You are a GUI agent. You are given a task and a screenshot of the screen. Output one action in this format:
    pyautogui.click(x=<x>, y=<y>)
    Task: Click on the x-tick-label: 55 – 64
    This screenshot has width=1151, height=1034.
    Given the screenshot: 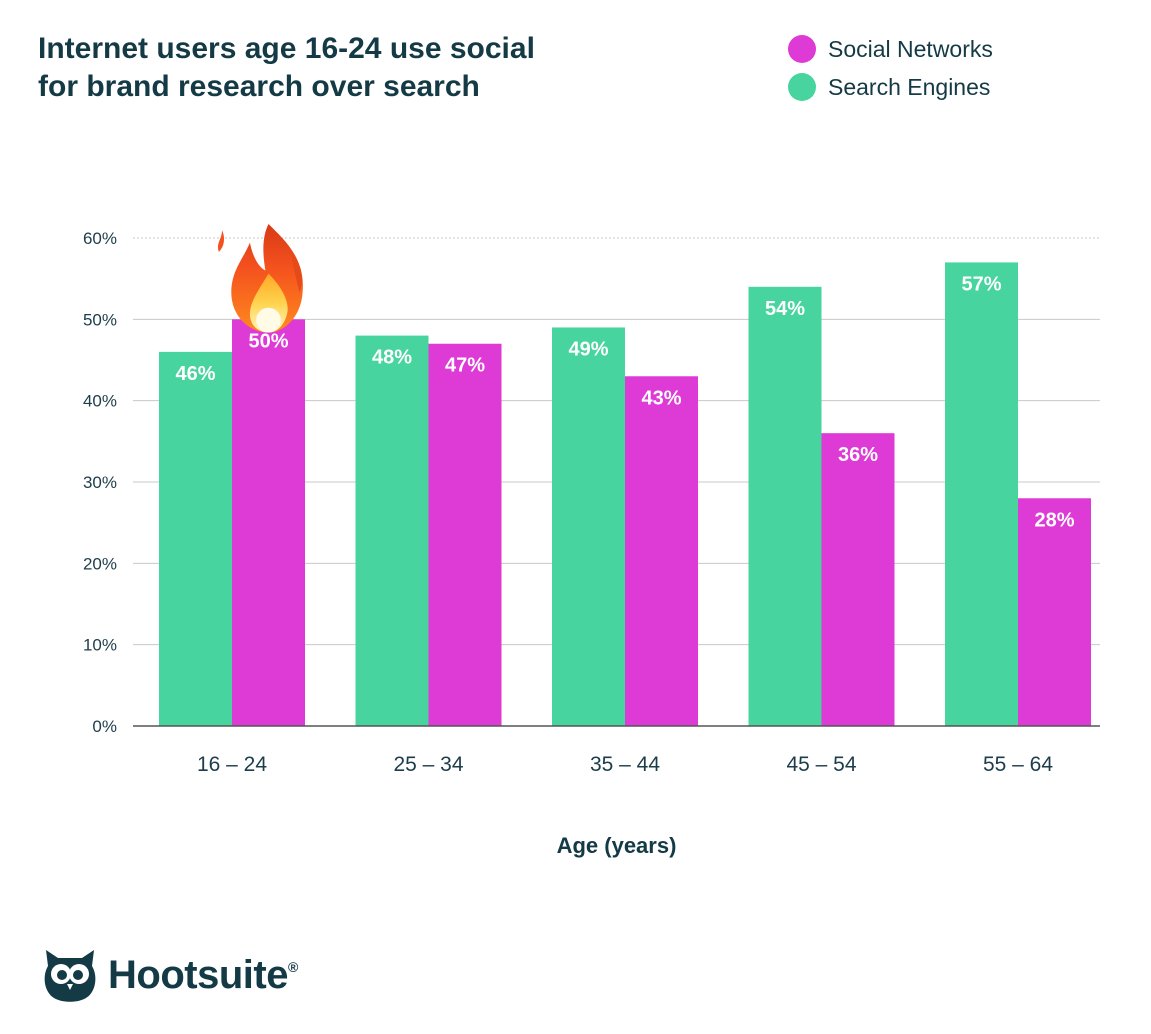 What is the action you would take?
    pyautogui.click(x=1018, y=764)
    